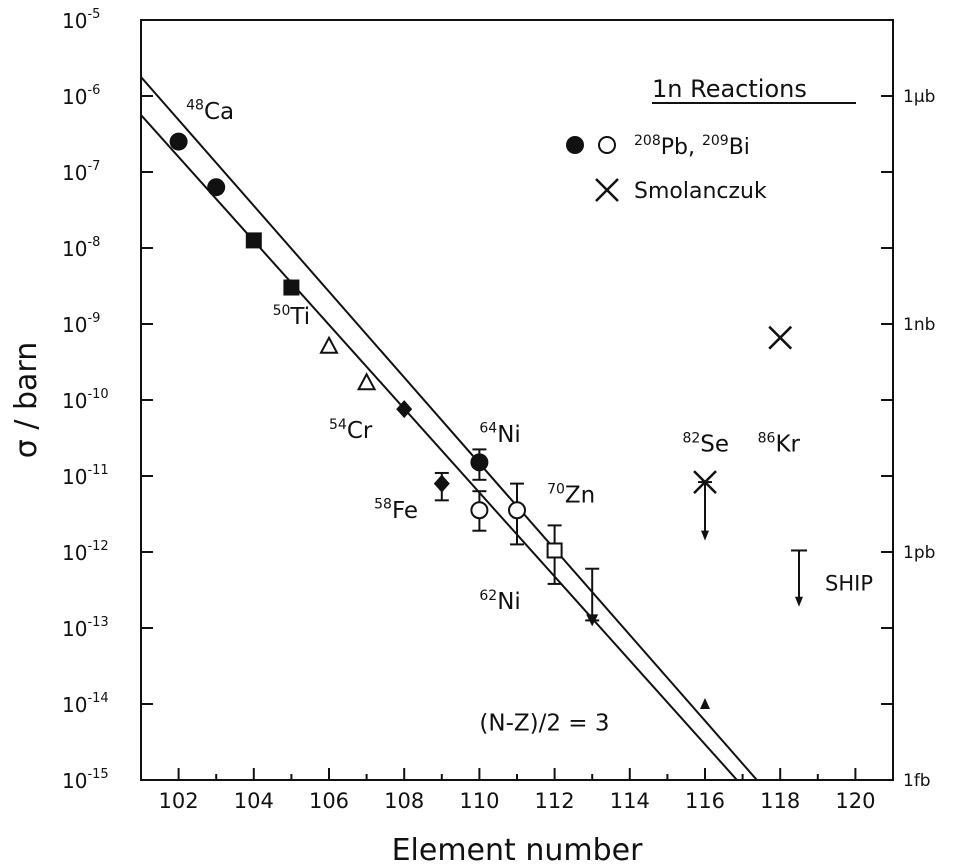 The height and width of the screenshot is (867, 959). What do you see at coordinates (81, 96) in the screenshot?
I see `y-tick-label: 10⁻⁶` at bounding box center [81, 96].